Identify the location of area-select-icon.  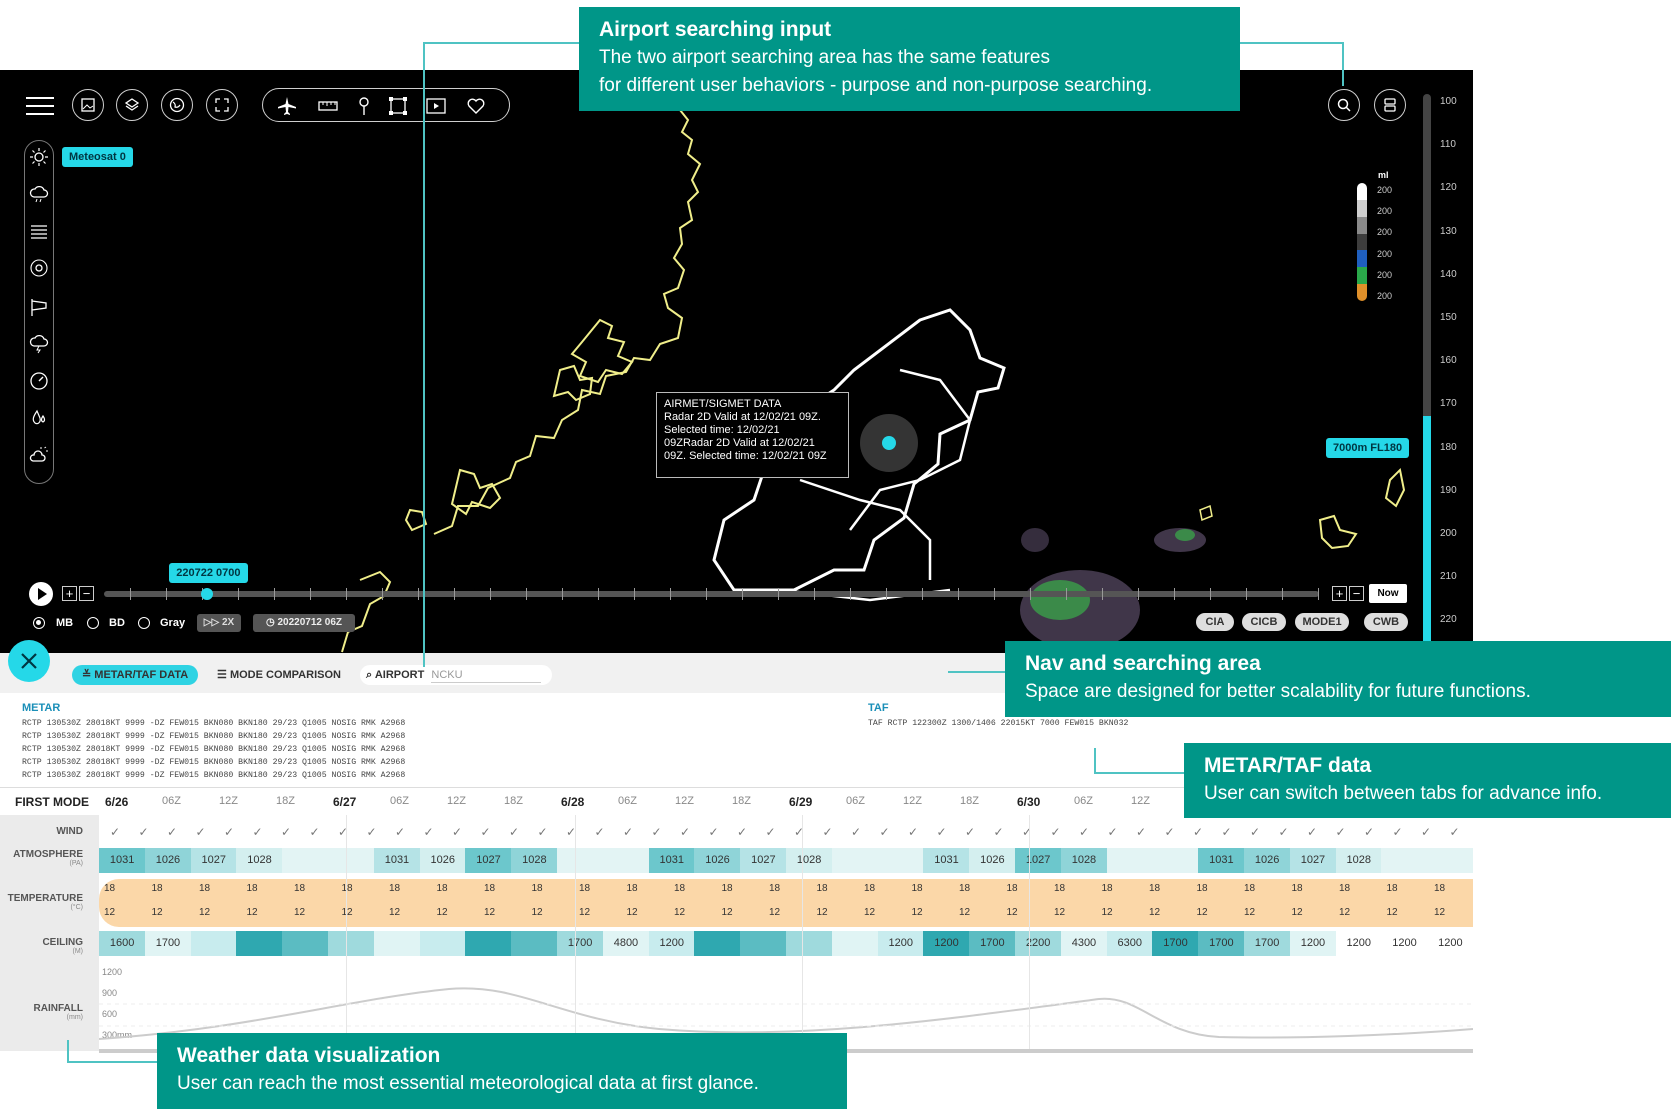
(398, 106).